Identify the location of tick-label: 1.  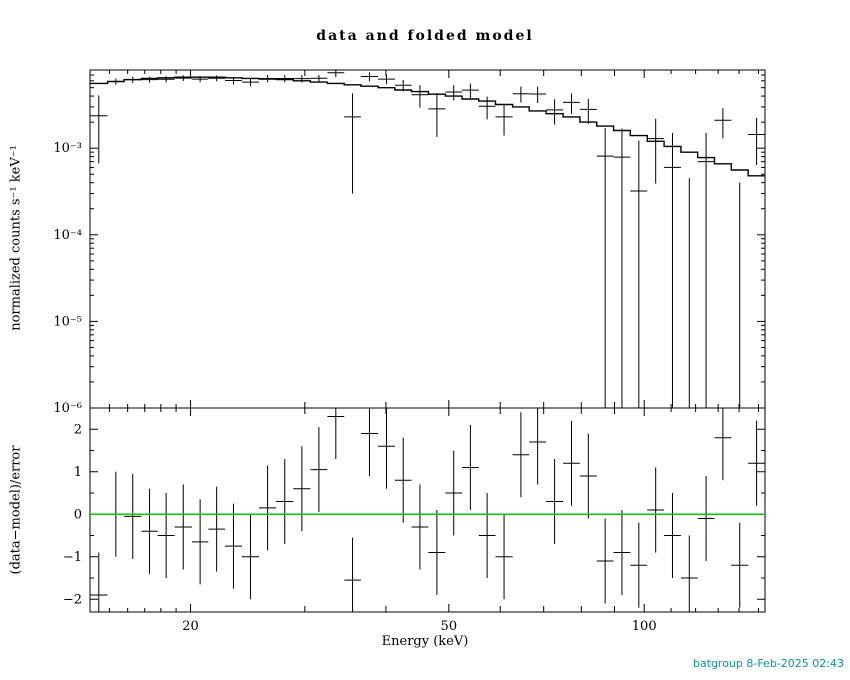
(78, 472).